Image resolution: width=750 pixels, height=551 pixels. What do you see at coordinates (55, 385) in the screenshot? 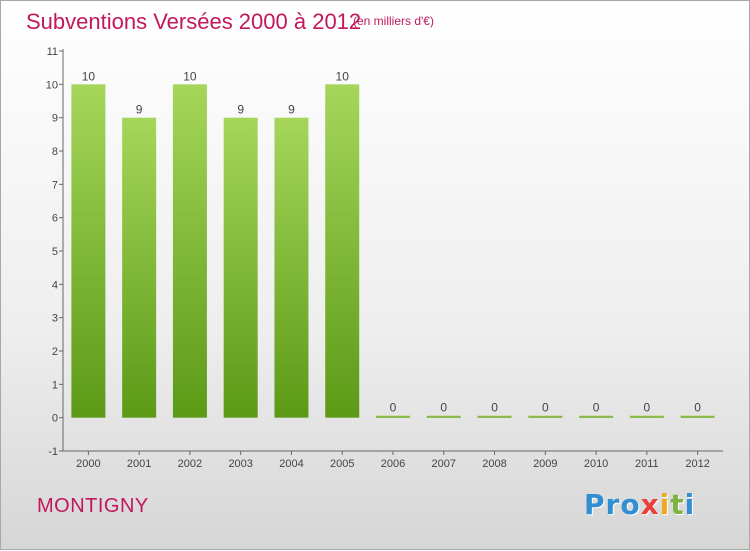
I see `y-tick-label: 1` at bounding box center [55, 385].